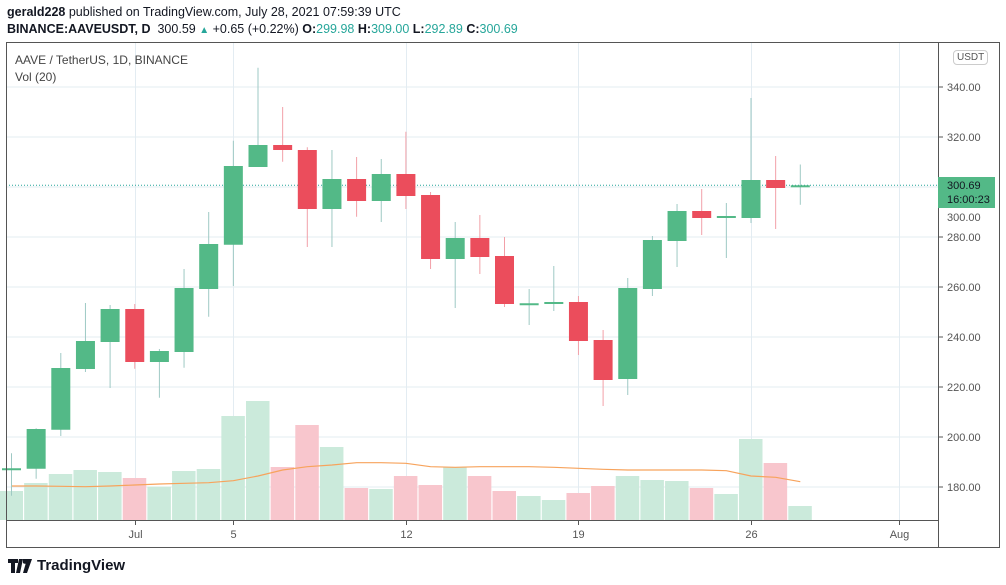  I want to click on chart-legend-title: AAVE / TetherUS, 1D, BINANCE, so click(101, 60).